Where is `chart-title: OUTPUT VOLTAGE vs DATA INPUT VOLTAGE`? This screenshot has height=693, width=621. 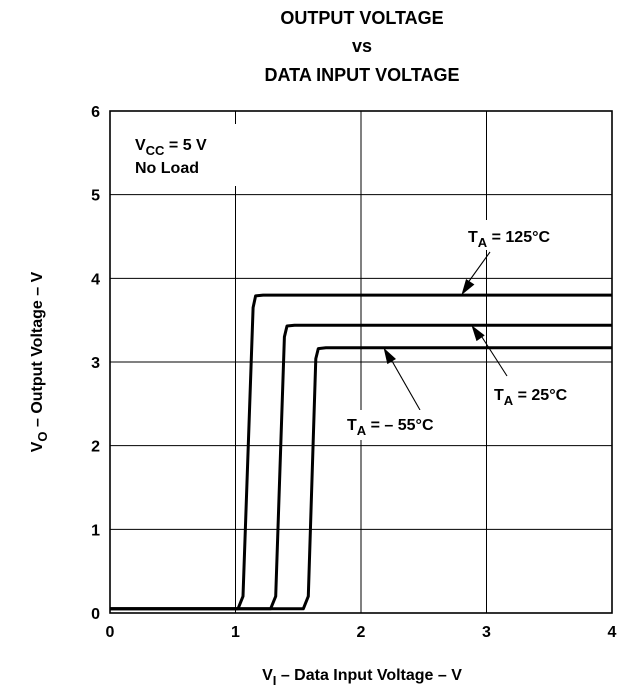
chart-title: OUTPUT VOLTAGE vs DATA INPUT VOLTAGE is located at coordinates (362, 46).